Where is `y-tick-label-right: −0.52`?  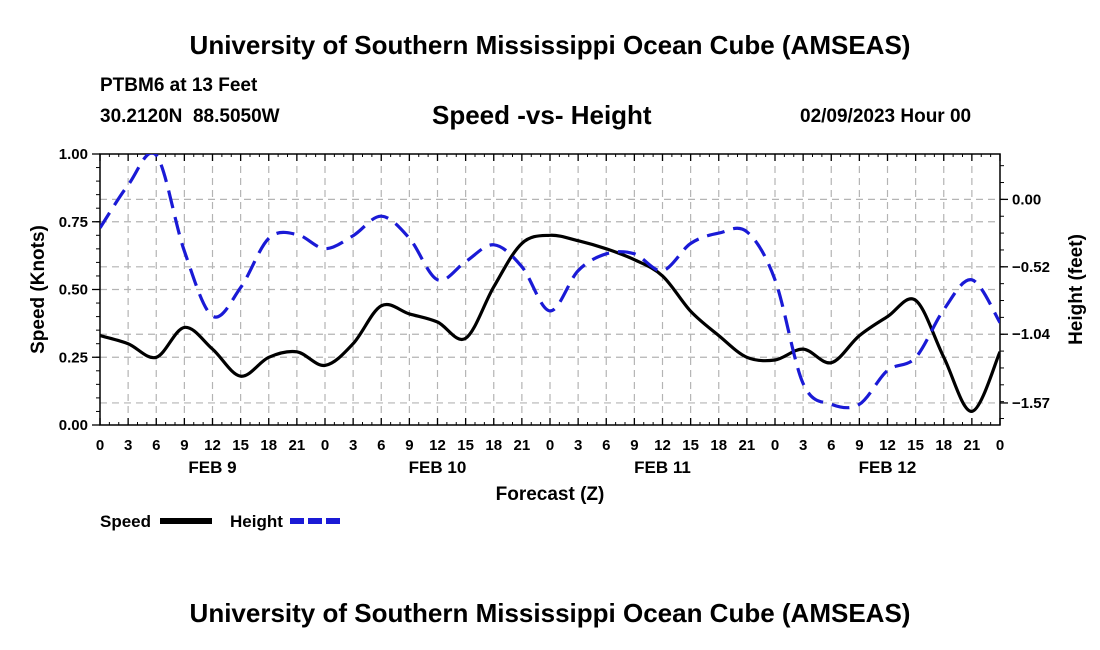
y-tick-label-right: −0.52 is located at coordinates (1031, 267).